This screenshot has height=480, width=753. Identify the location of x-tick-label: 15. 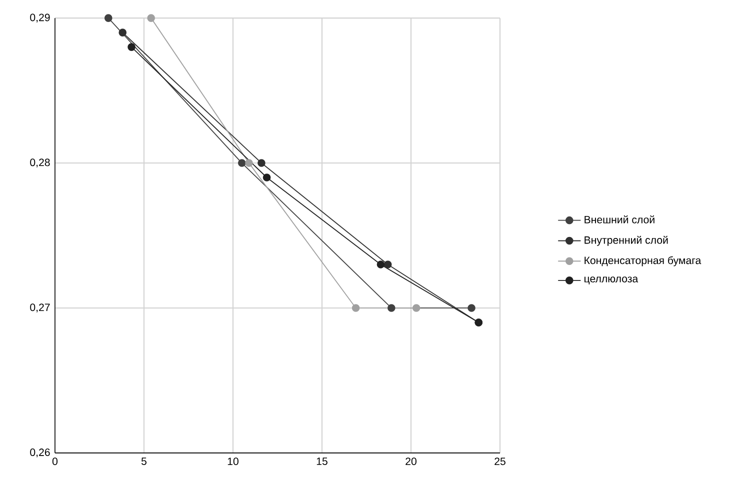
(322, 461).